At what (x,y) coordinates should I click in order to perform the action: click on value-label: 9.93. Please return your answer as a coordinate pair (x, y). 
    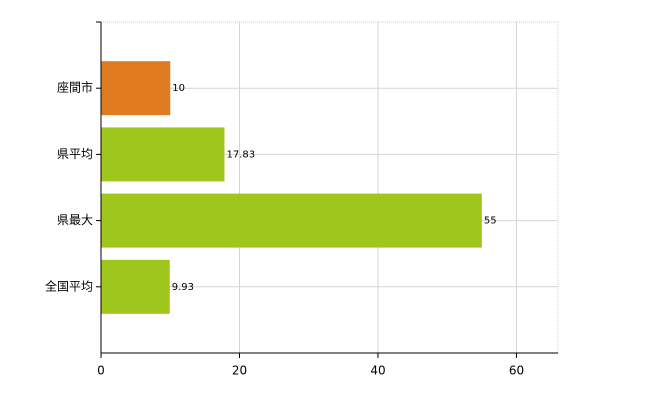
    Looking at the image, I should click on (183, 287).